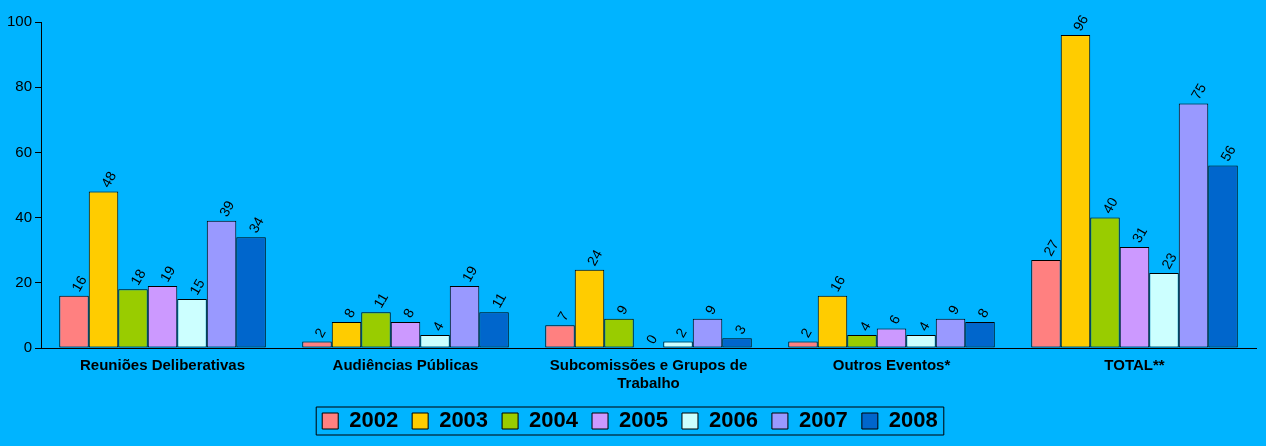 Image resolution: width=1266 pixels, height=446 pixels. Describe the element at coordinates (138, 277) in the screenshot. I see `data-label: 18` at that location.